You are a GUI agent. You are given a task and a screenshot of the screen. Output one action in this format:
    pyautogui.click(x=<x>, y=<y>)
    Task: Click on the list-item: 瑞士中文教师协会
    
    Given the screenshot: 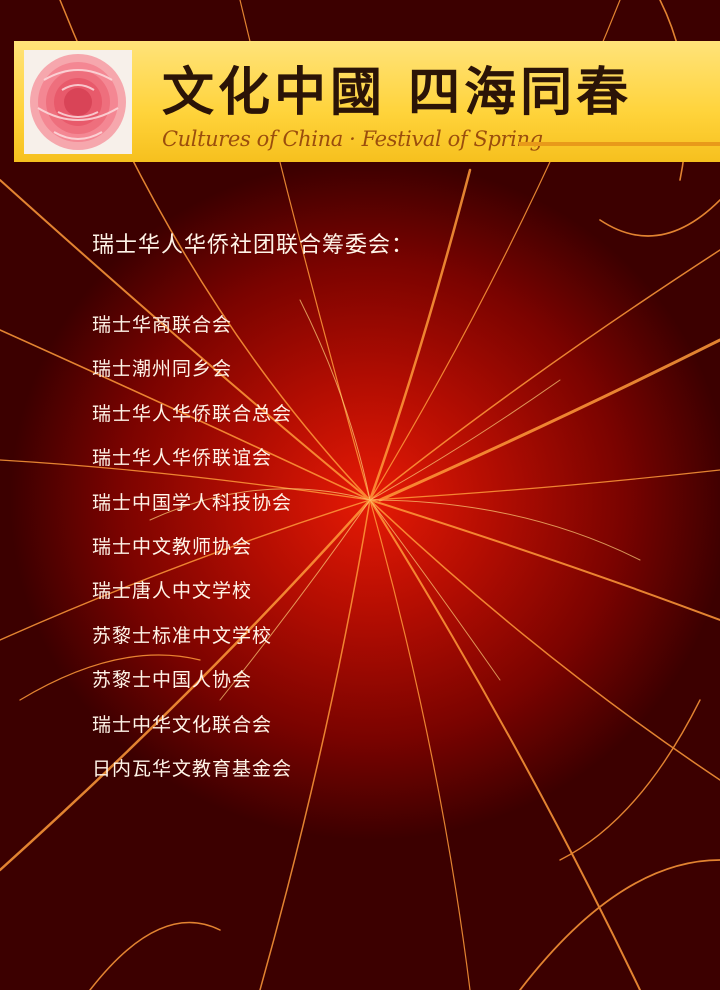 What is the action you would take?
    pyautogui.click(x=172, y=546)
    